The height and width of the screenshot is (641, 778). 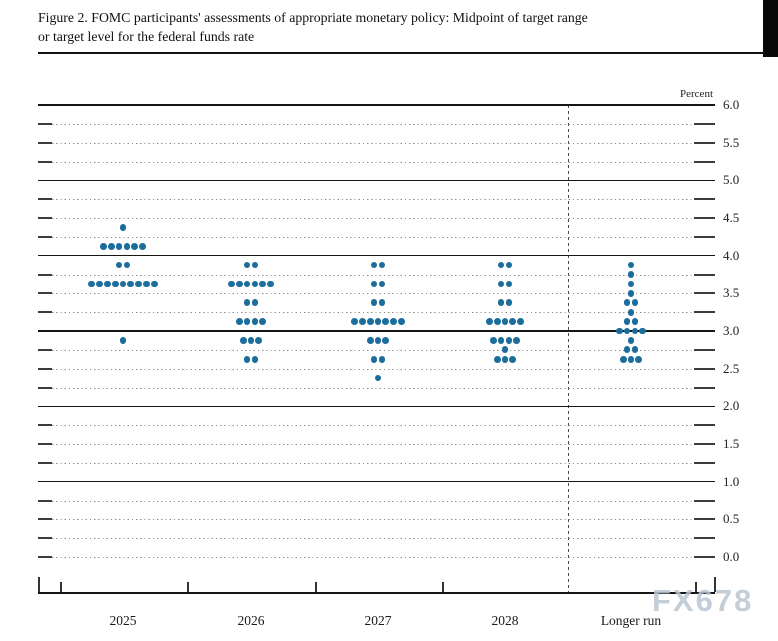 I want to click on y-tick-left-4.25, so click(x=45, y=236).